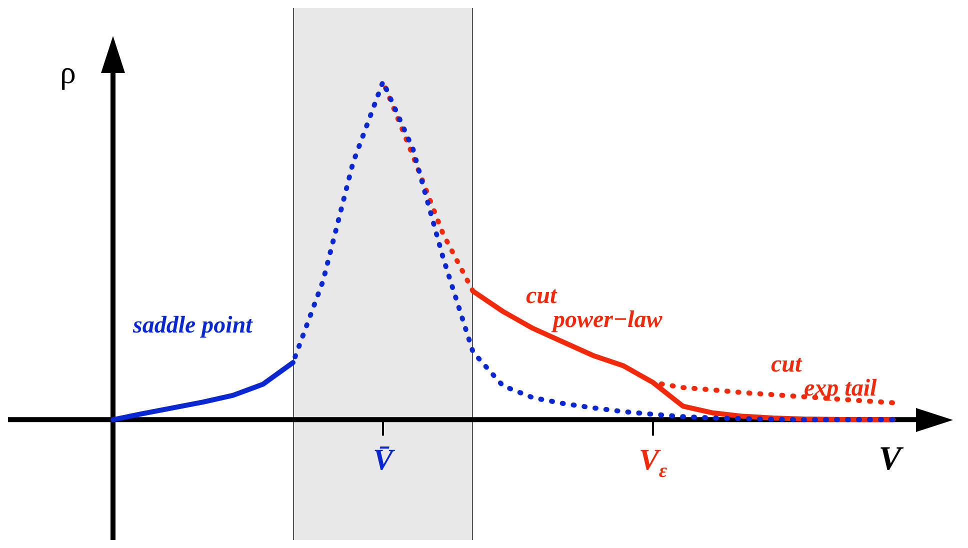  What do you see at coordinates (193, 325) in the screenshot?
I see `series-label: saddle point` at bounding box center [193, 325].